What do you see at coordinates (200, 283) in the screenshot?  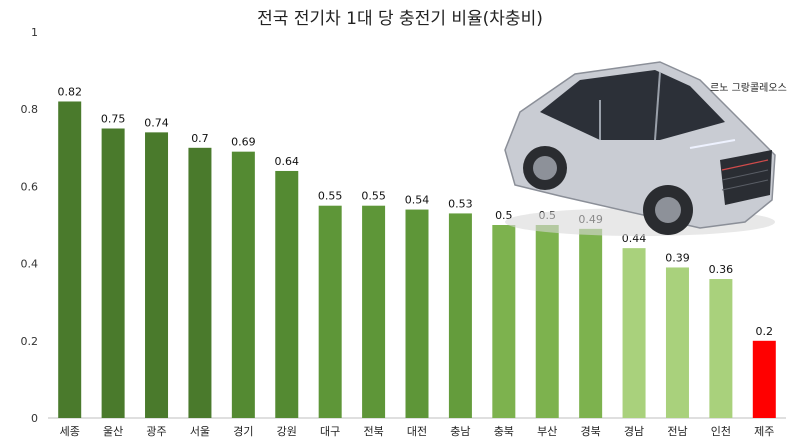 I see `bar-서울` at bounding box center [200, 283].